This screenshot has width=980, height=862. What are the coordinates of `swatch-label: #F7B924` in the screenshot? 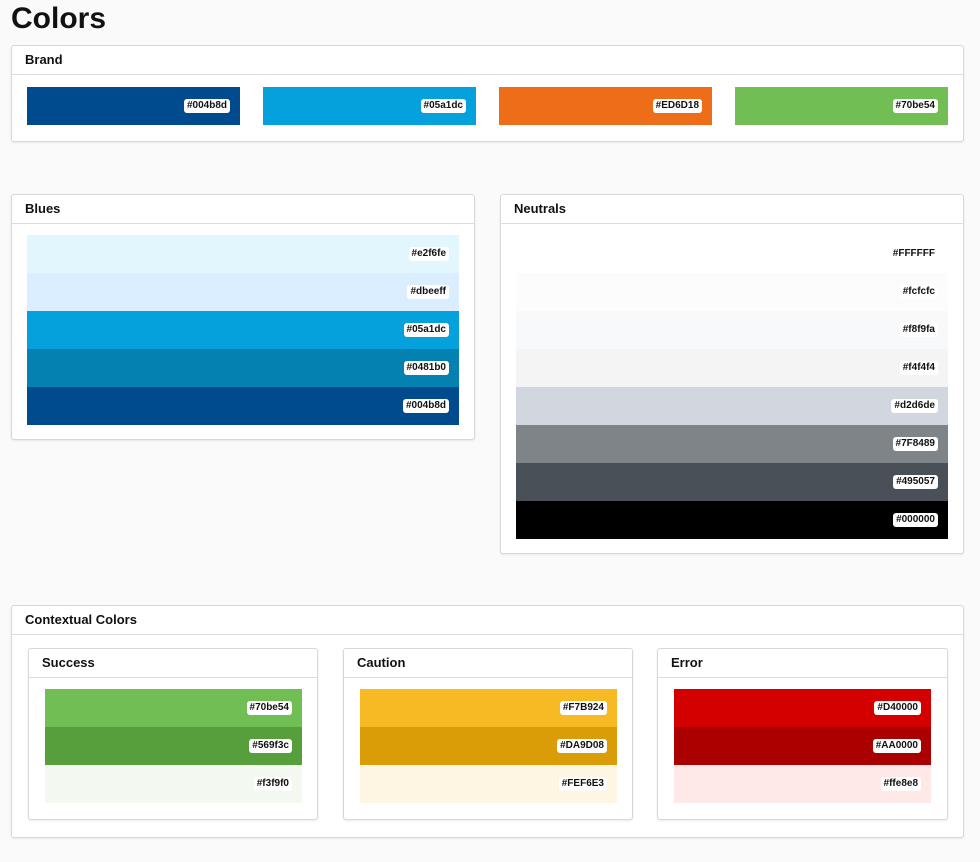 It's located at (583, 708).